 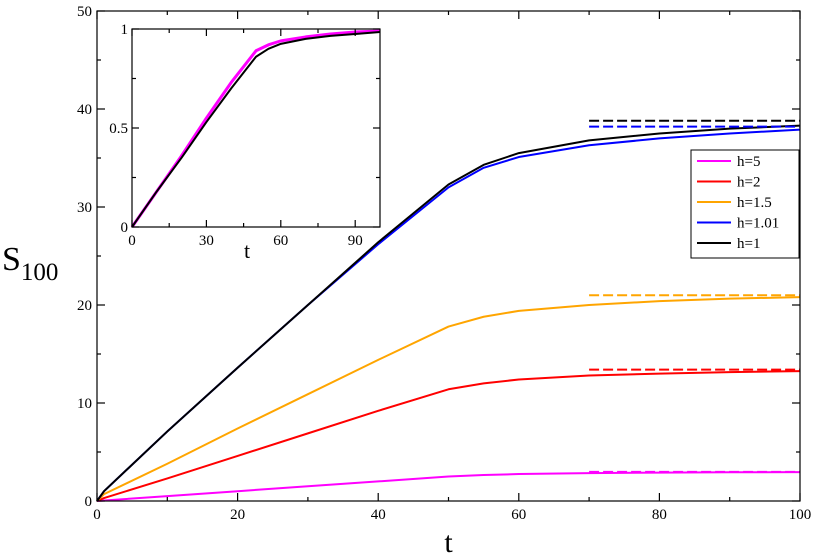 I want to click on legend-label-h-5: h=5, so click(x=748, y=162).